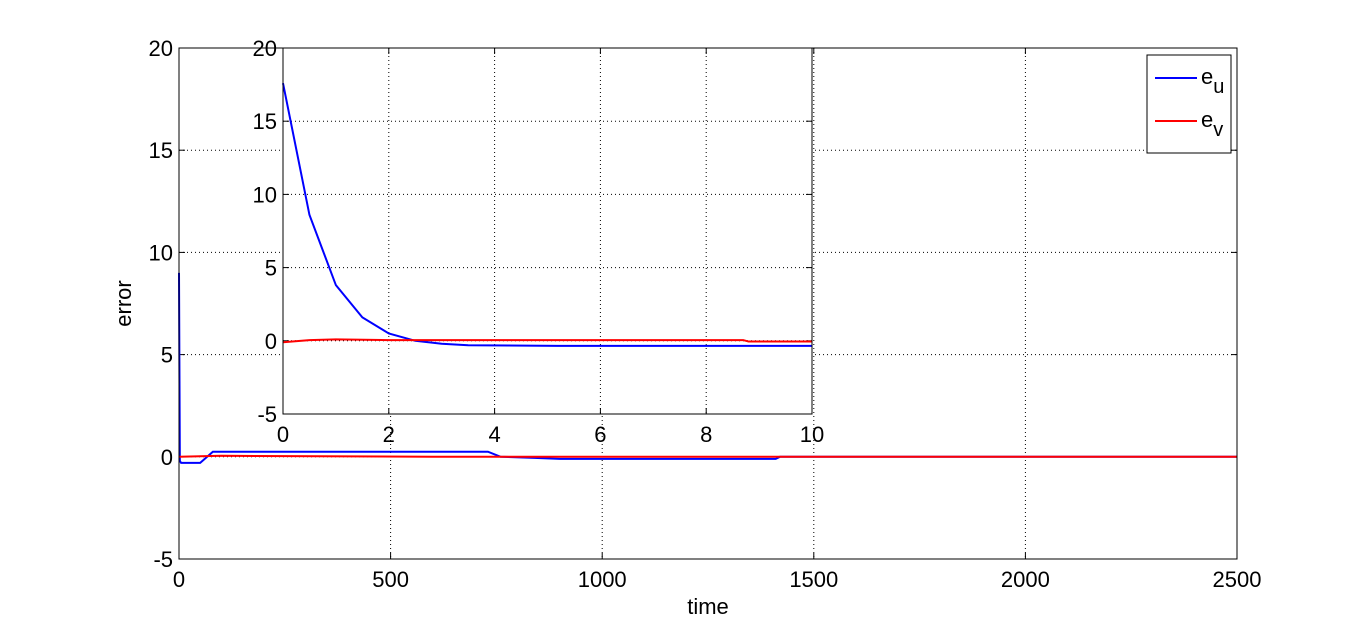 The width and height of the screenshot is (1367, 628). Describe the element at coordinates (1025, 579) in the screenshot. I see `x-tick-label: 2000` at that location.